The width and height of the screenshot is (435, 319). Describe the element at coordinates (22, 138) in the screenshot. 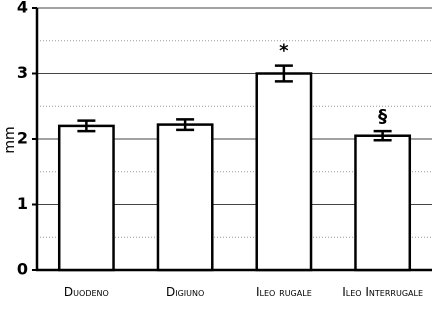

I see `y-tick-label: 2` at that location.